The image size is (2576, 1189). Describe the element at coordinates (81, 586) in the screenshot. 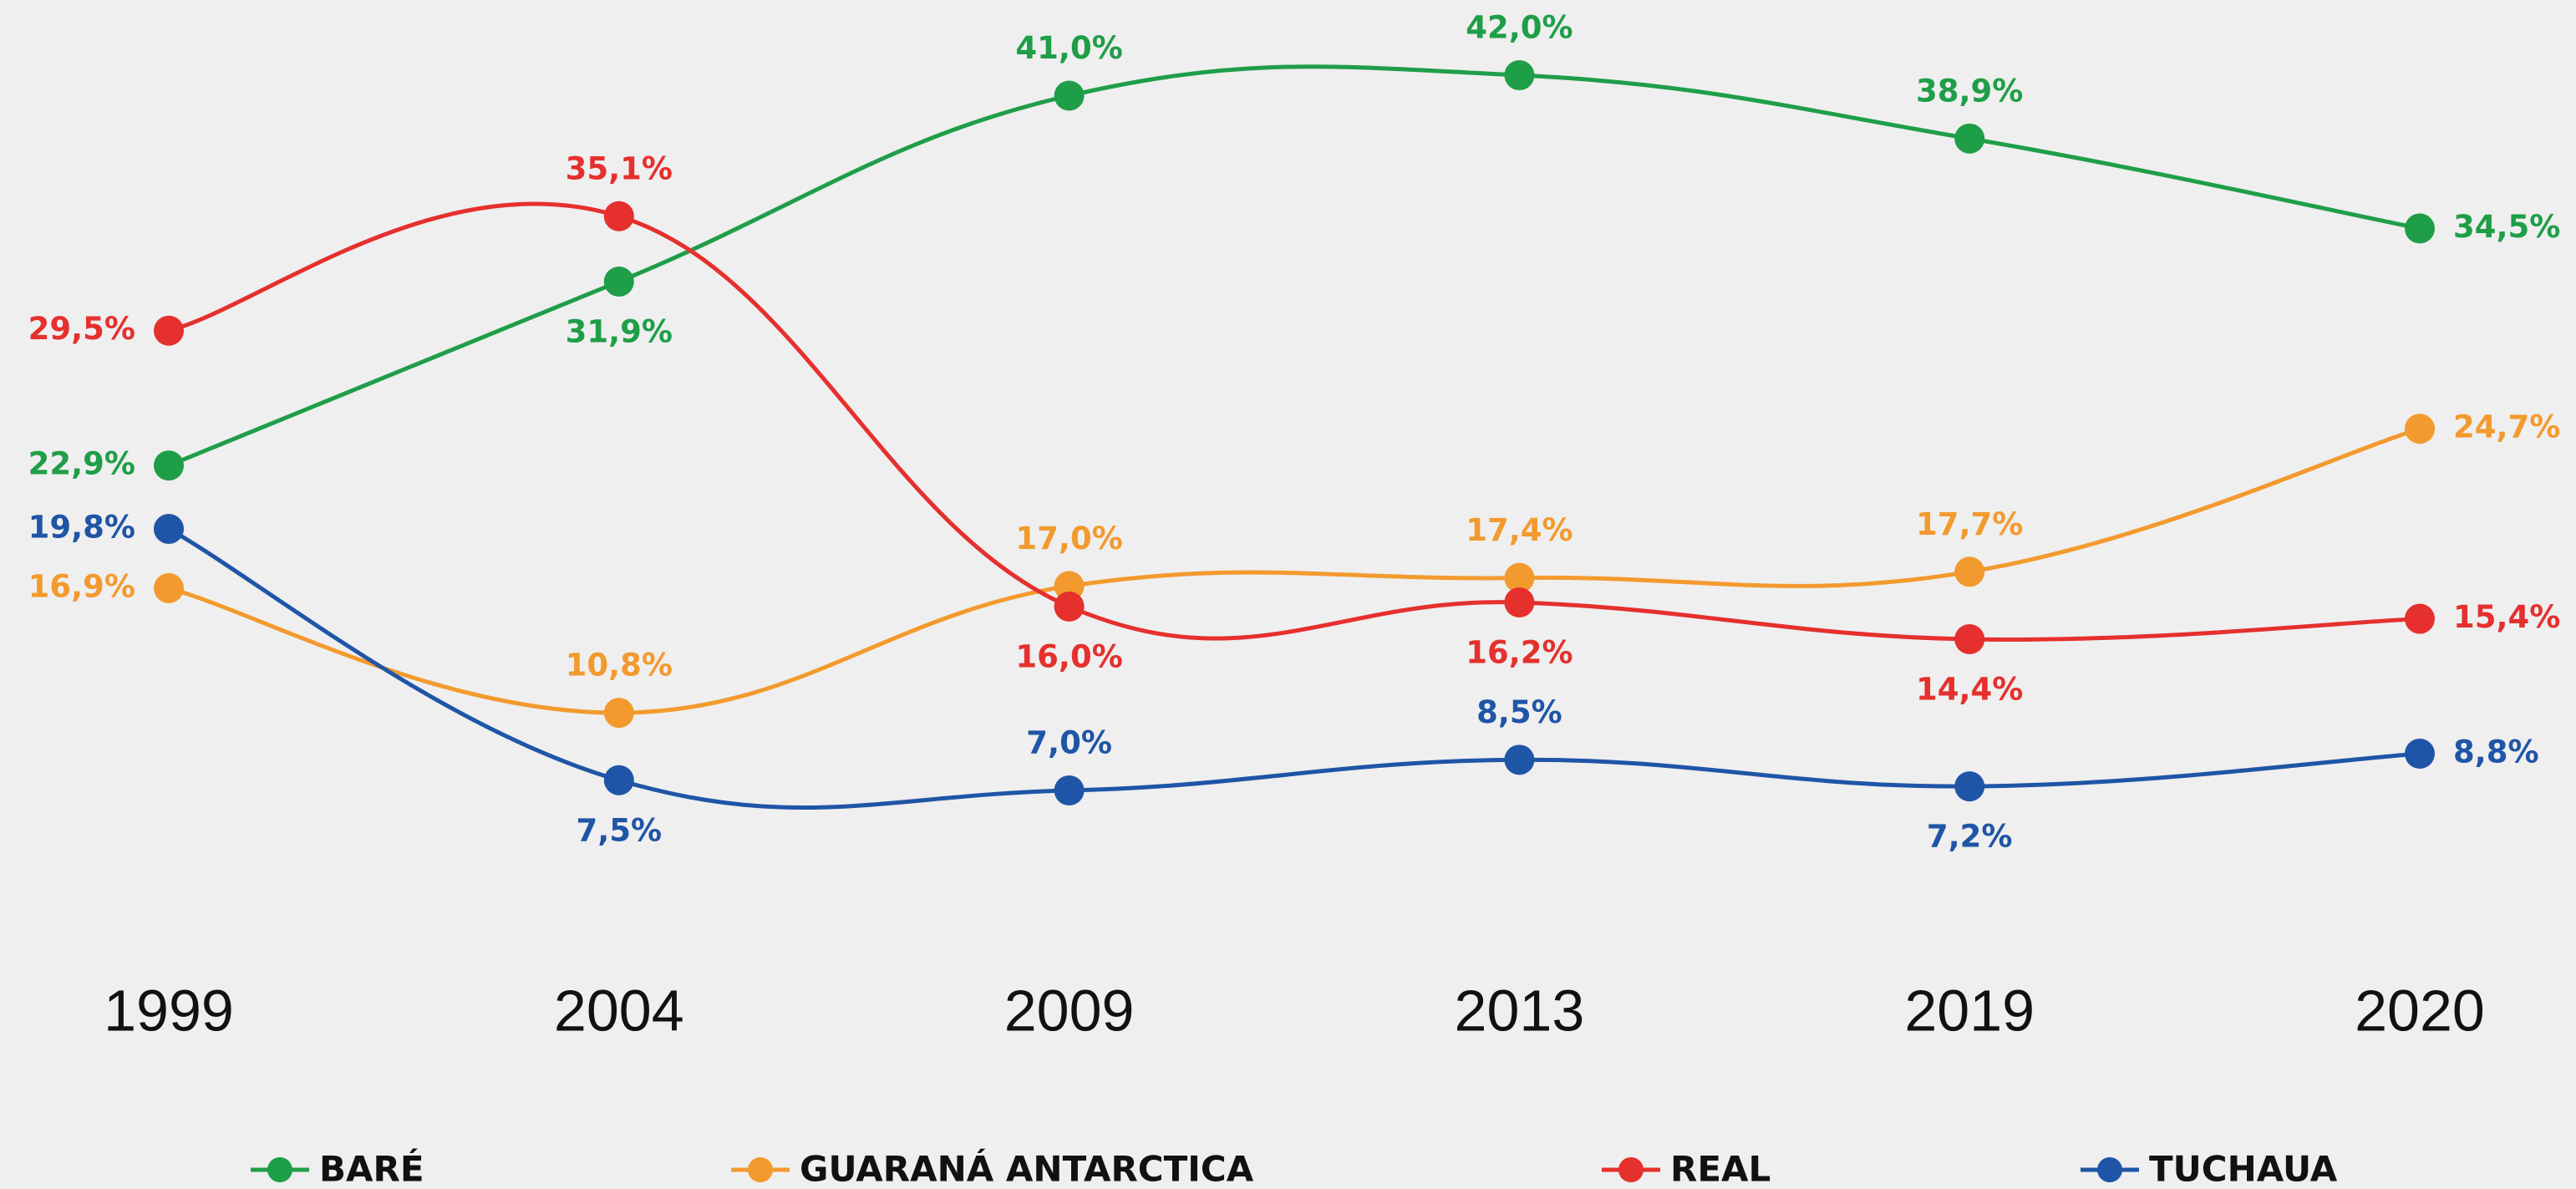

I see `data-label: 16,9%` at that location.